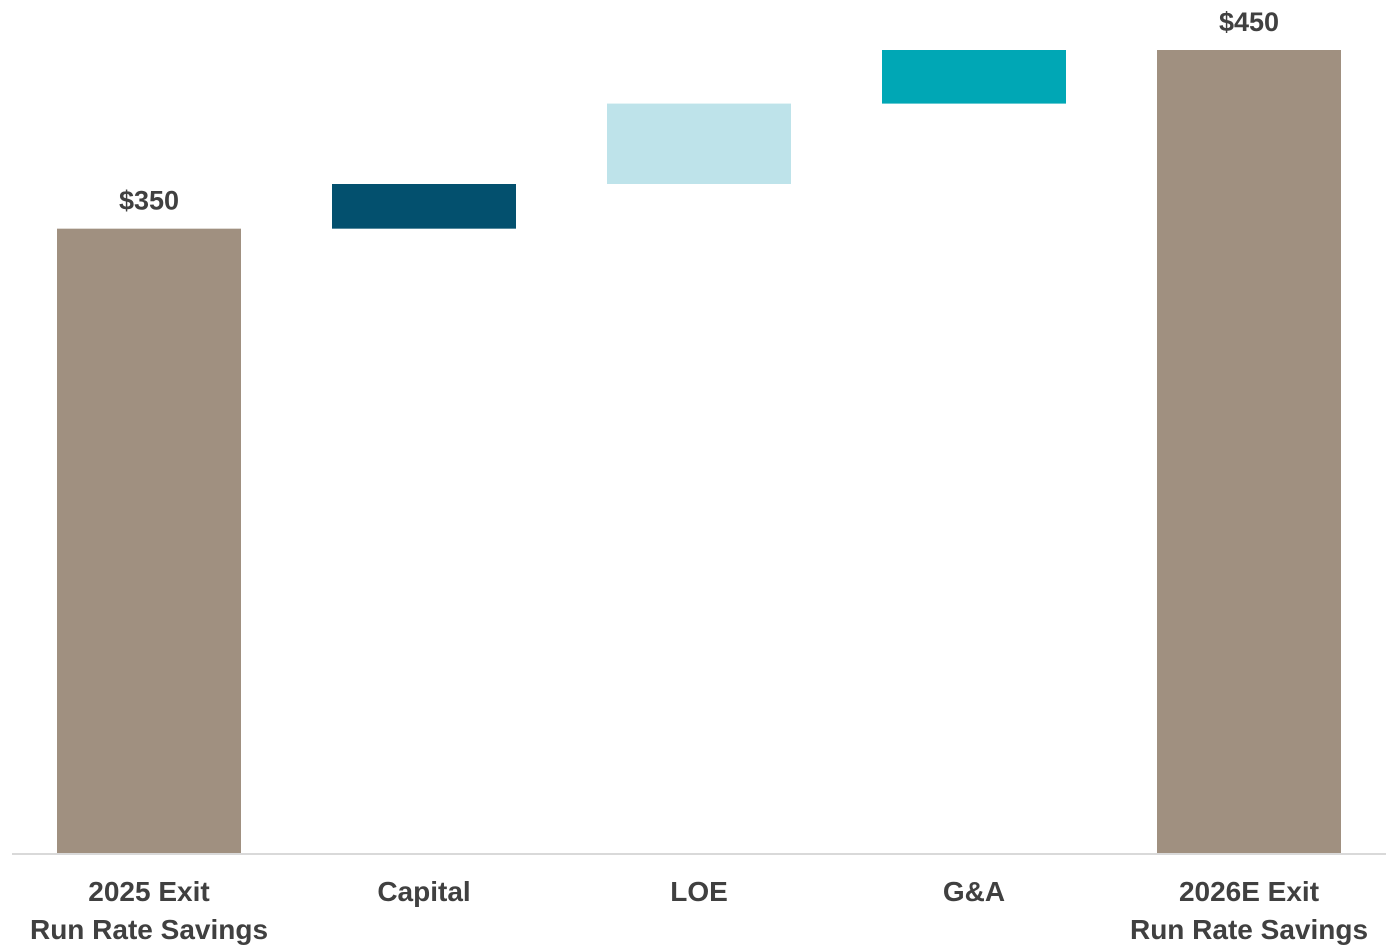 The width and height of the screenshot is (1389, 950). I want to click on data-label-4: $450, so click(1249, 22).